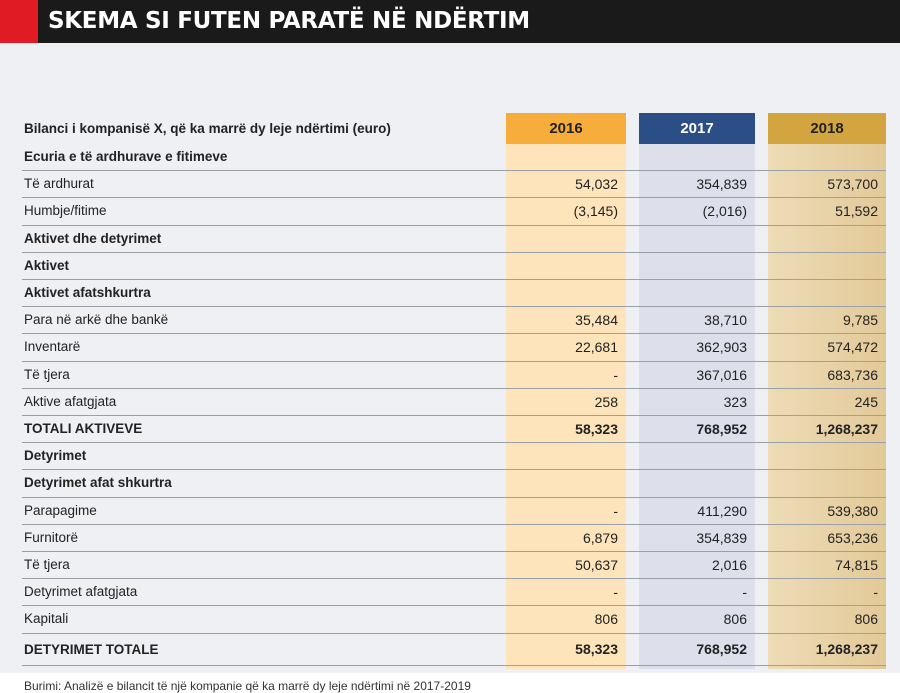 The height and width of the screenshot is (693, 900). I want to click on row-label: Inventarë, so click(52, 347).